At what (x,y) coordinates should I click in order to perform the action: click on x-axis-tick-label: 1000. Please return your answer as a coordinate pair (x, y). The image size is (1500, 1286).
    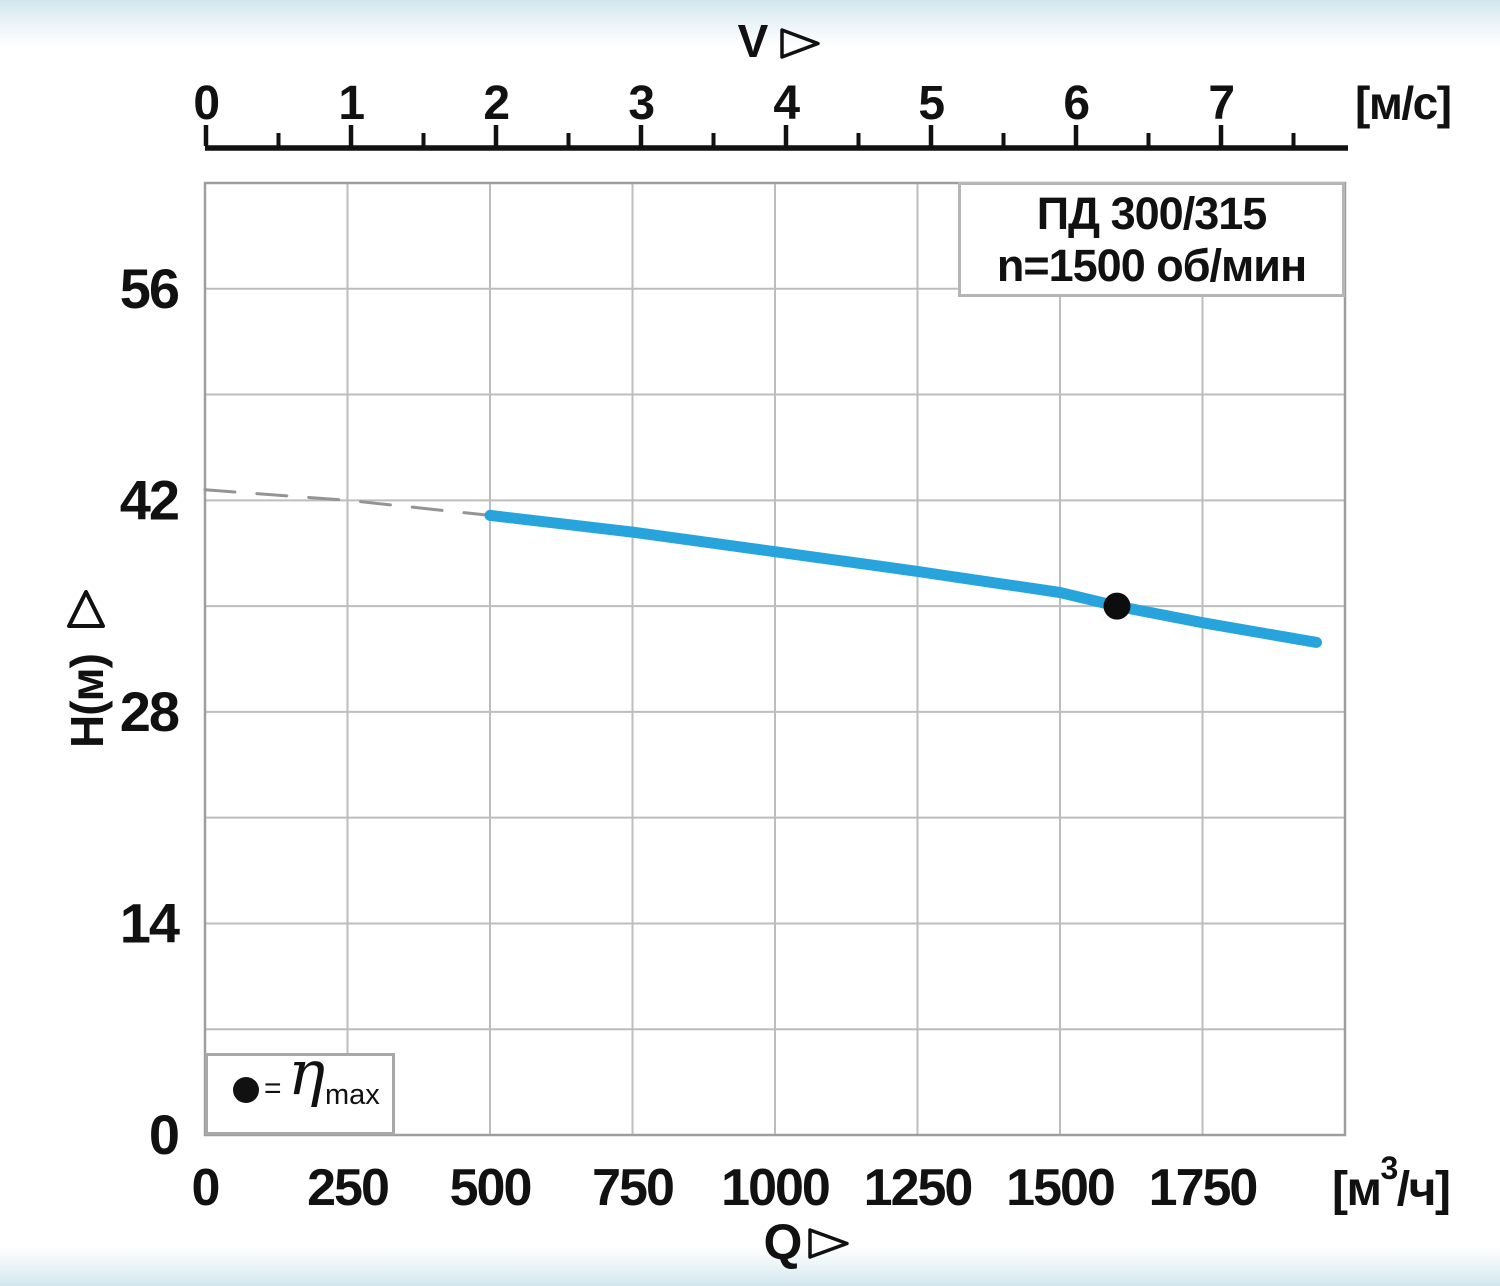
    Looking at the image, I should click on (775, 1188).